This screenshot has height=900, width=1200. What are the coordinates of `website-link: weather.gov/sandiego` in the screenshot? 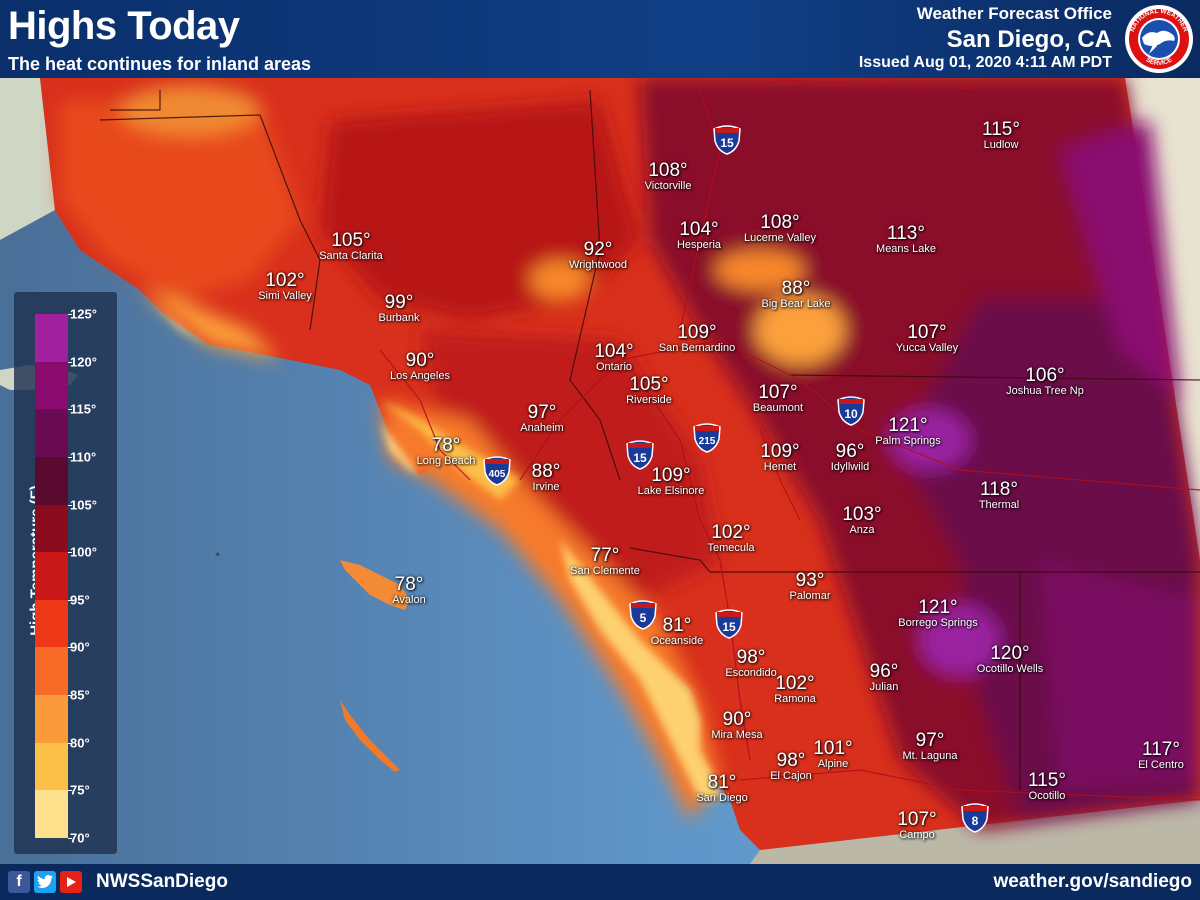 It's located at (1093, 881).